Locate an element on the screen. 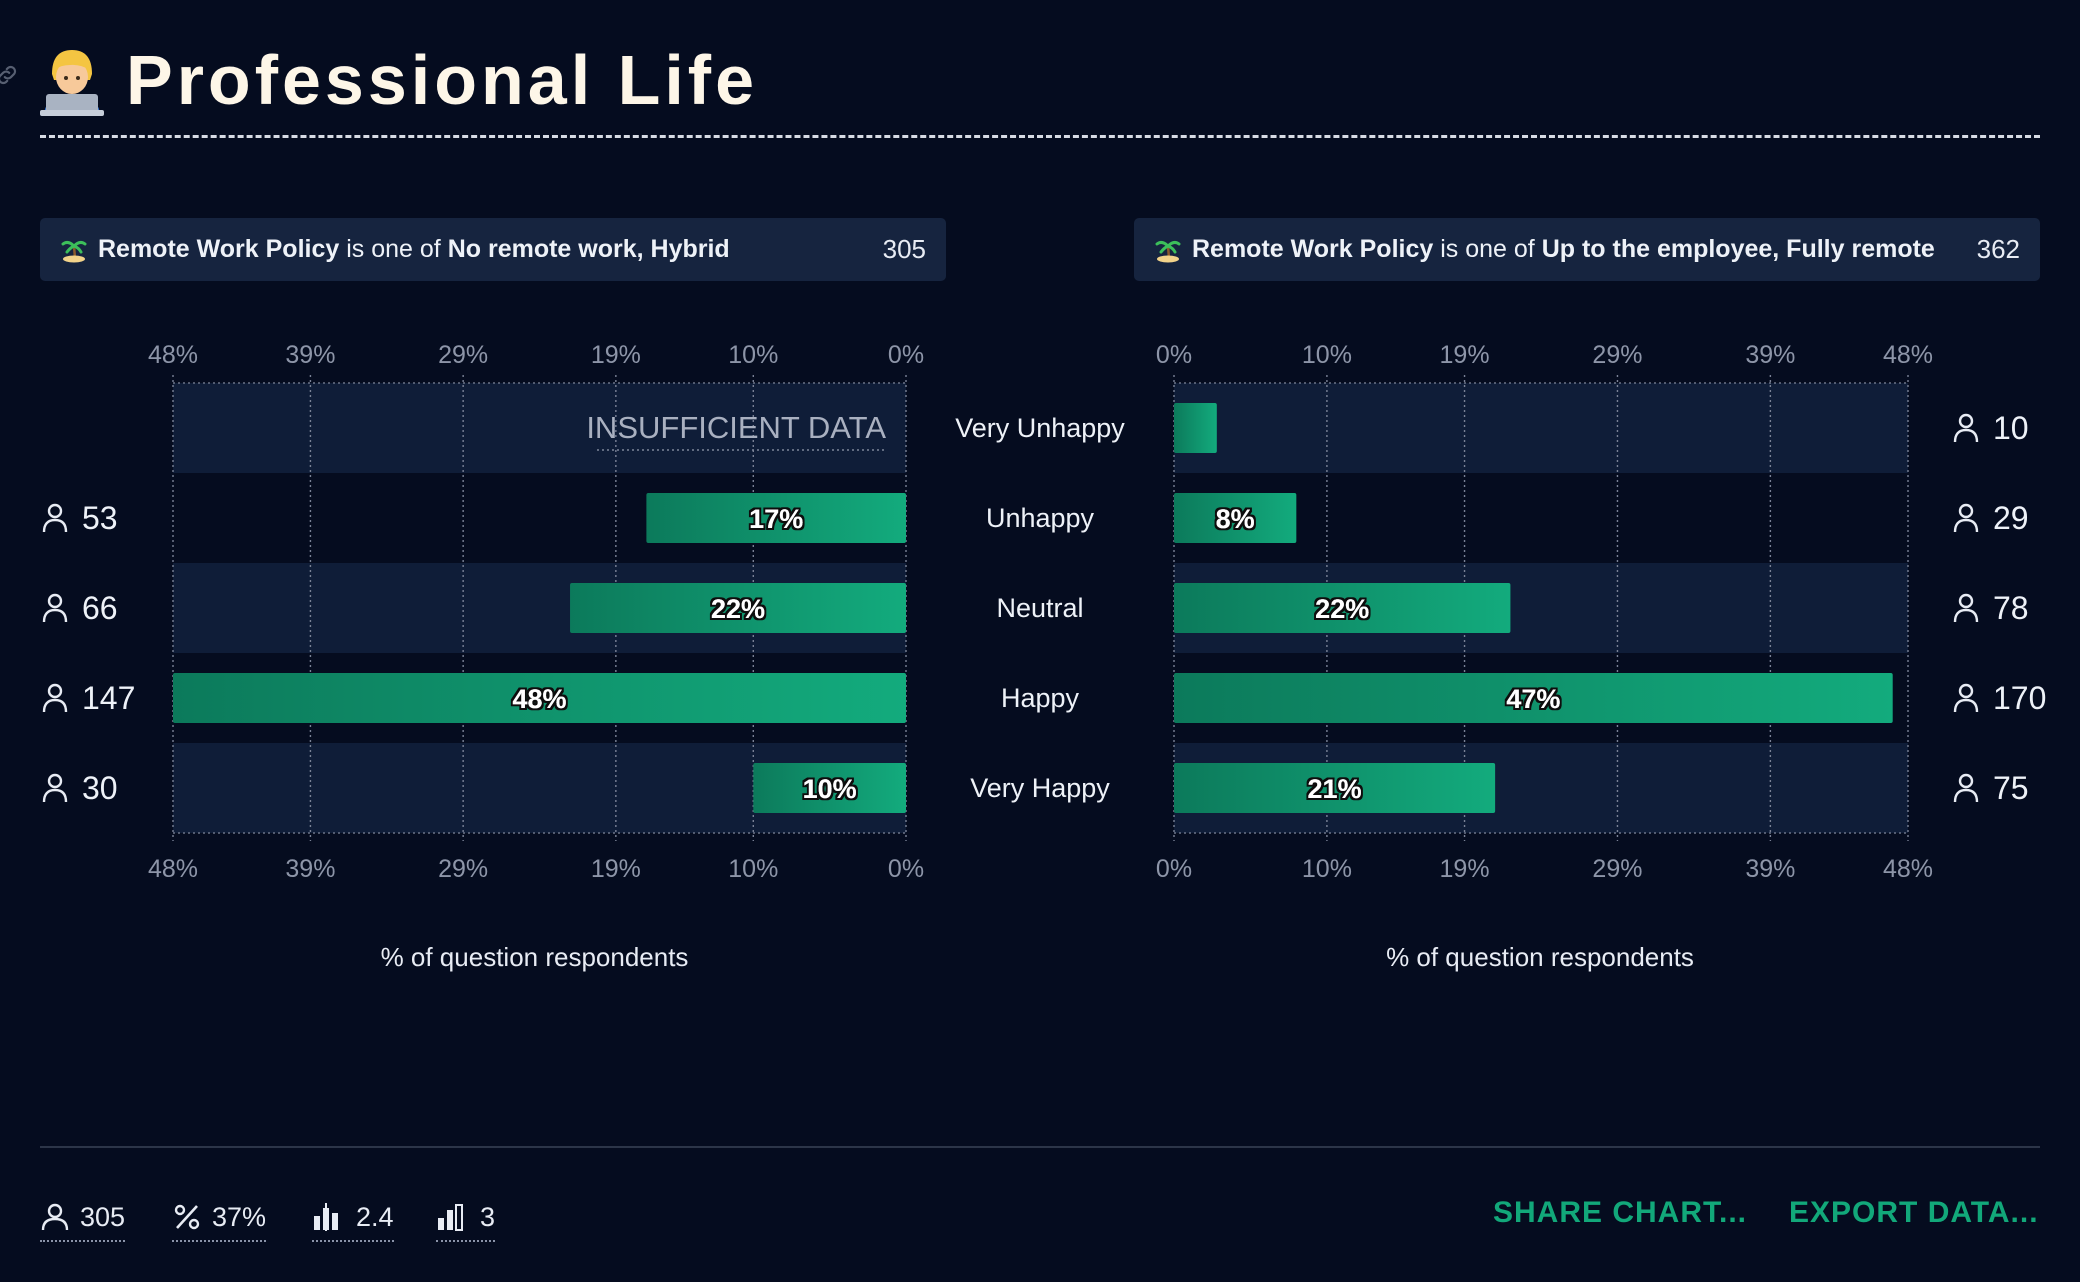 The height and width of the screenshot is (1282, 2080). respondent-count-value: 53 is located at coordinates (100, 518).